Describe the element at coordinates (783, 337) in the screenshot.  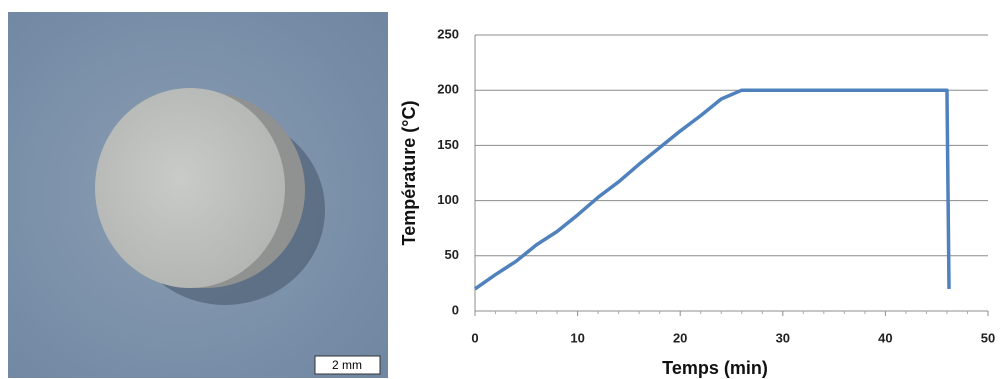
I see `x-tick-label: 30` at that location.